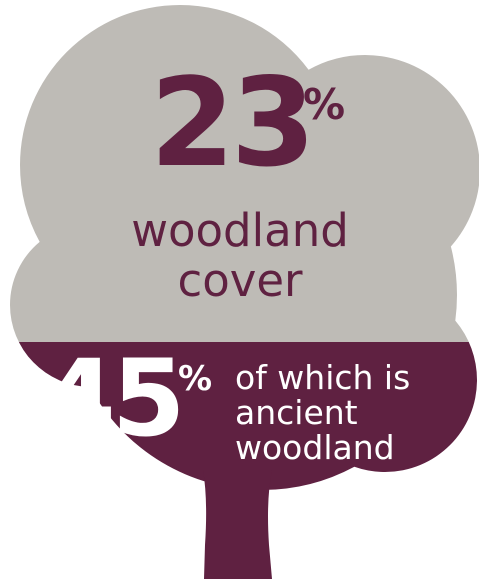  Describe the element at coordinates (237, 524) in the screenshot. I see `tree-trunk` at that location.